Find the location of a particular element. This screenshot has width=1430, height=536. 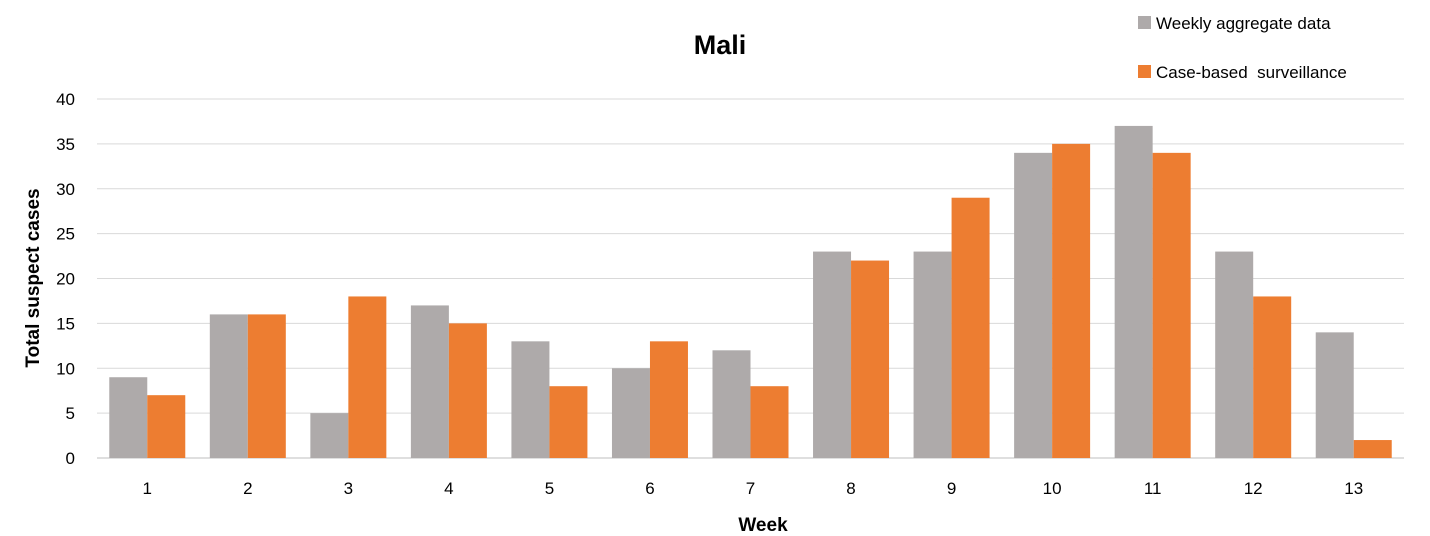

x-tick-label: 13 is located at coordinates (1353, 488).